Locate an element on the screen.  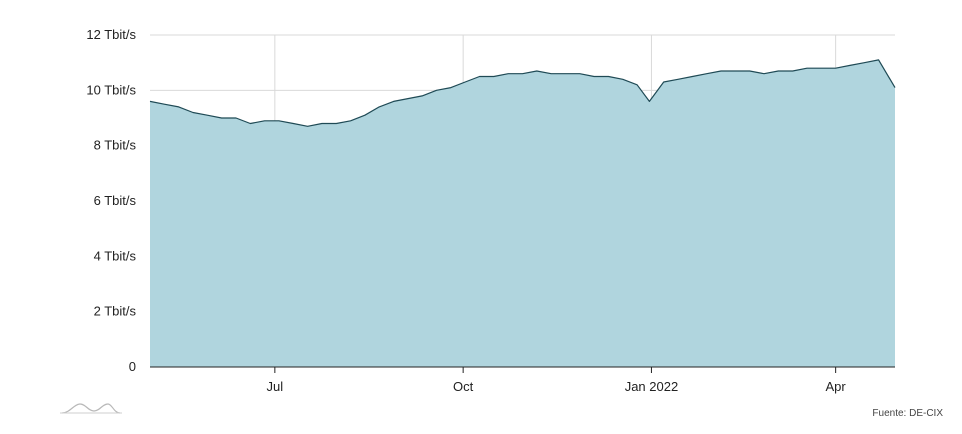
chart-logo-icon is located at coordinates (91, 408).